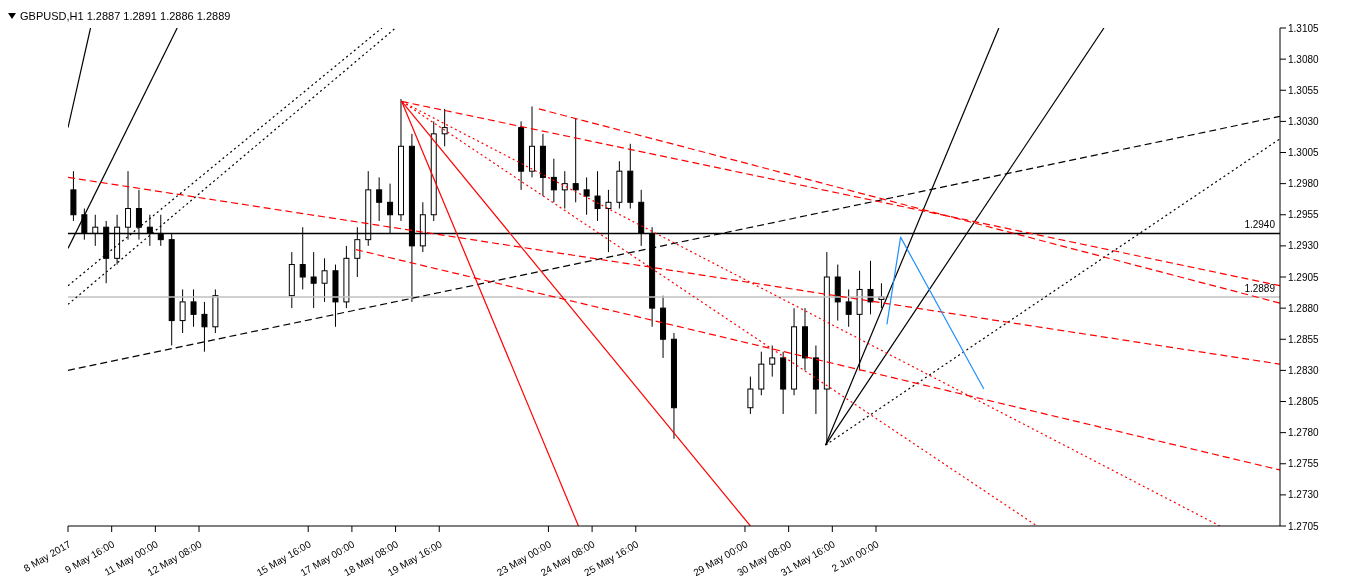 The height and width of the screenshot is (584, 1358). What do you see at coordinates (1260, 288) in the screenshot?
I see `ref-line-label: 1.2889` at bounding box center [1260, 288].